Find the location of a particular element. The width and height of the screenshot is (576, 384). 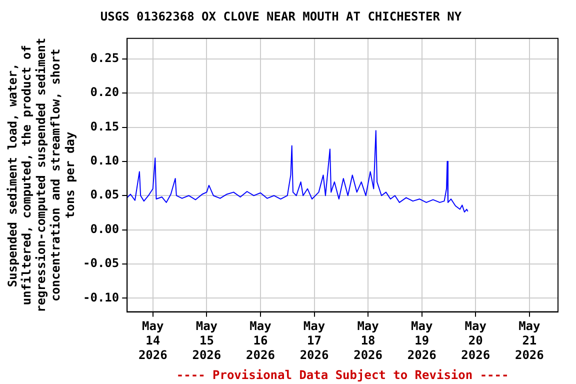

y-tick-label: -0.10 is located at coordinates (101, 297).